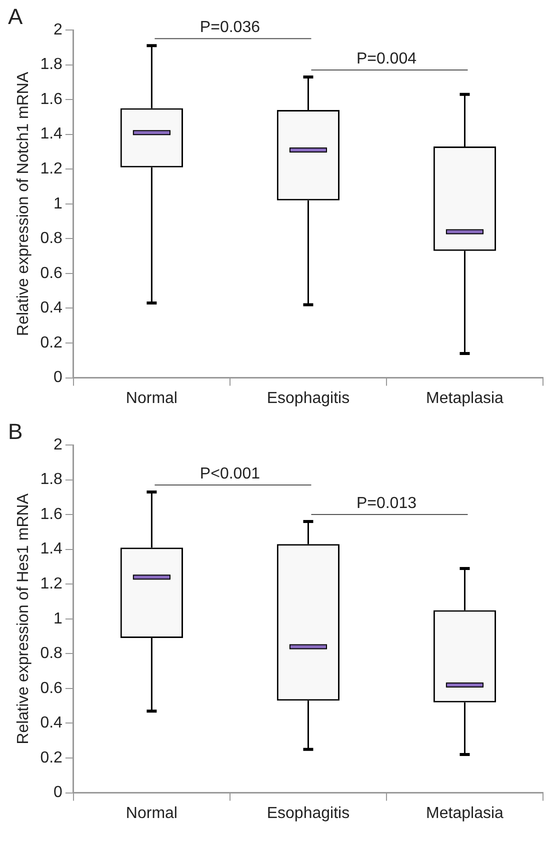 The image size is (551, 845). I want to click on annotation: P=0.004, so click(386, 59).